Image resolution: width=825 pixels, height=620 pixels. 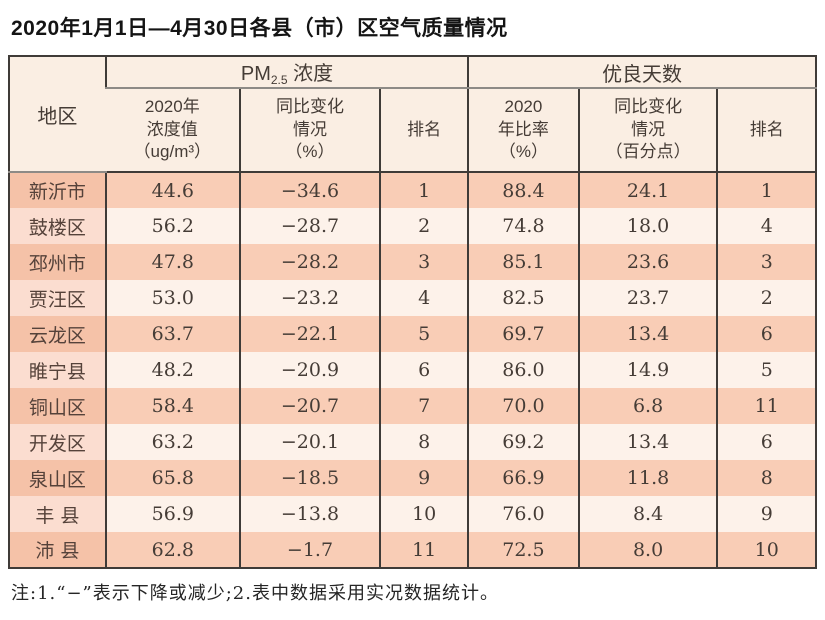 What do you see at coordinates (57, 262) in the screenshot?
I see `region-cell: 邳州市` at bounding box center [57, 262].